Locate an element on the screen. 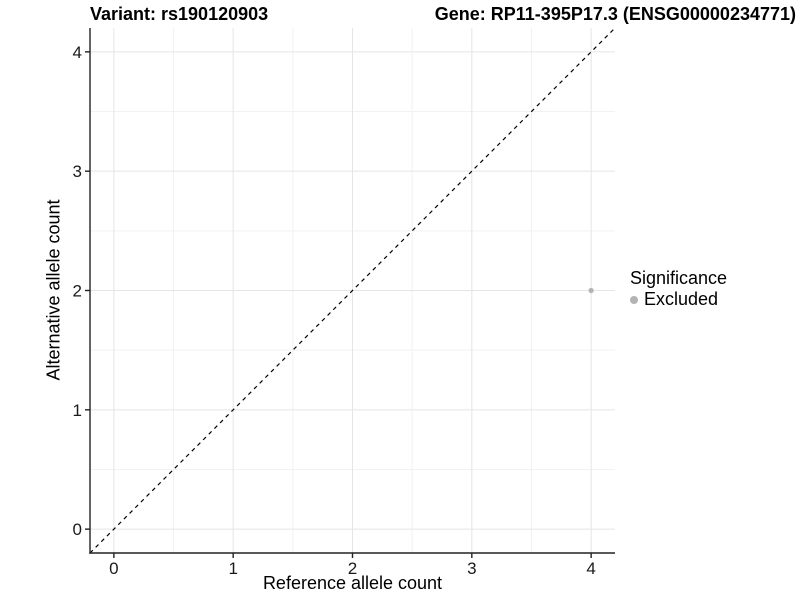  legend-entry: Excluded is located at coordinates (678, 299).